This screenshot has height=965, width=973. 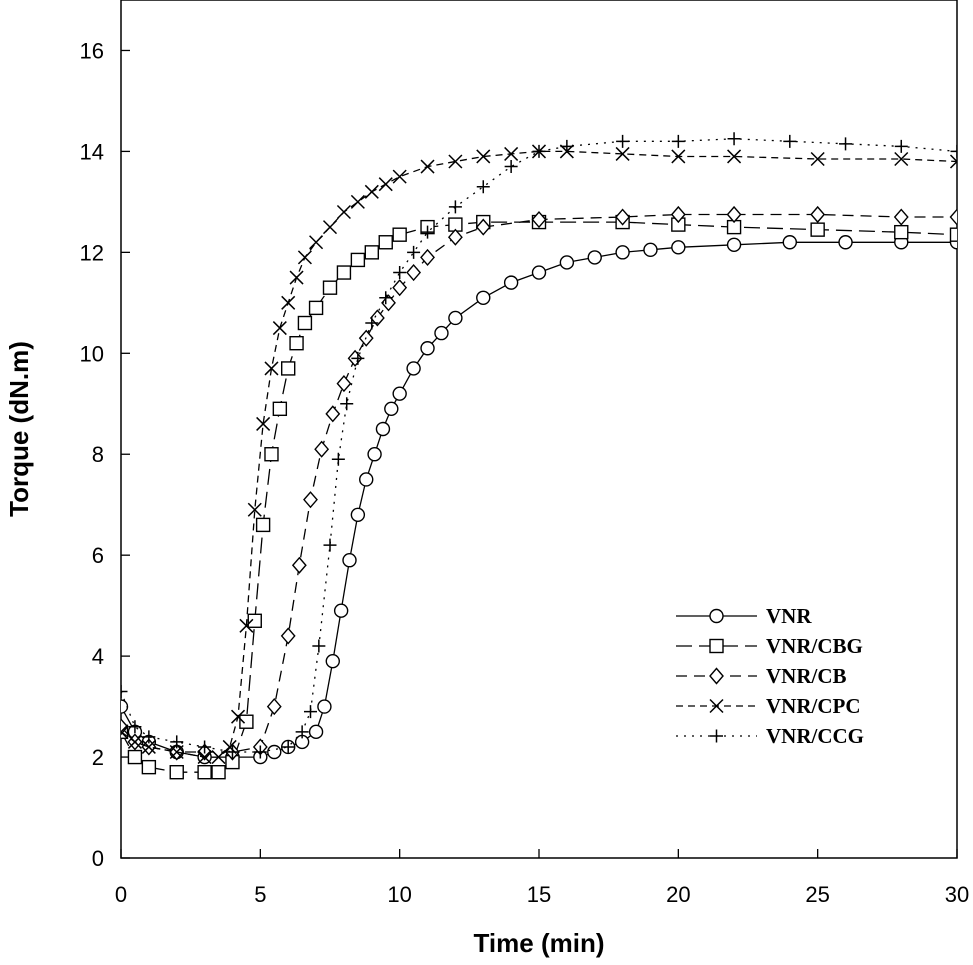 I want to click on y-tick-label: 16, so click(x=92, y=50).